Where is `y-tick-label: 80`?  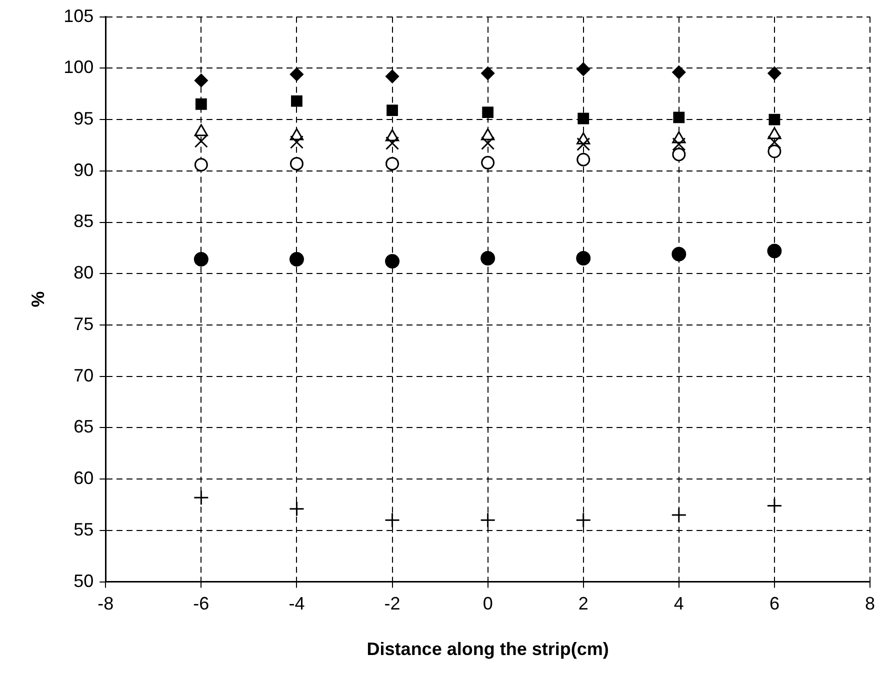
y-tick-label: 80 is located at coordinates (84, 272).